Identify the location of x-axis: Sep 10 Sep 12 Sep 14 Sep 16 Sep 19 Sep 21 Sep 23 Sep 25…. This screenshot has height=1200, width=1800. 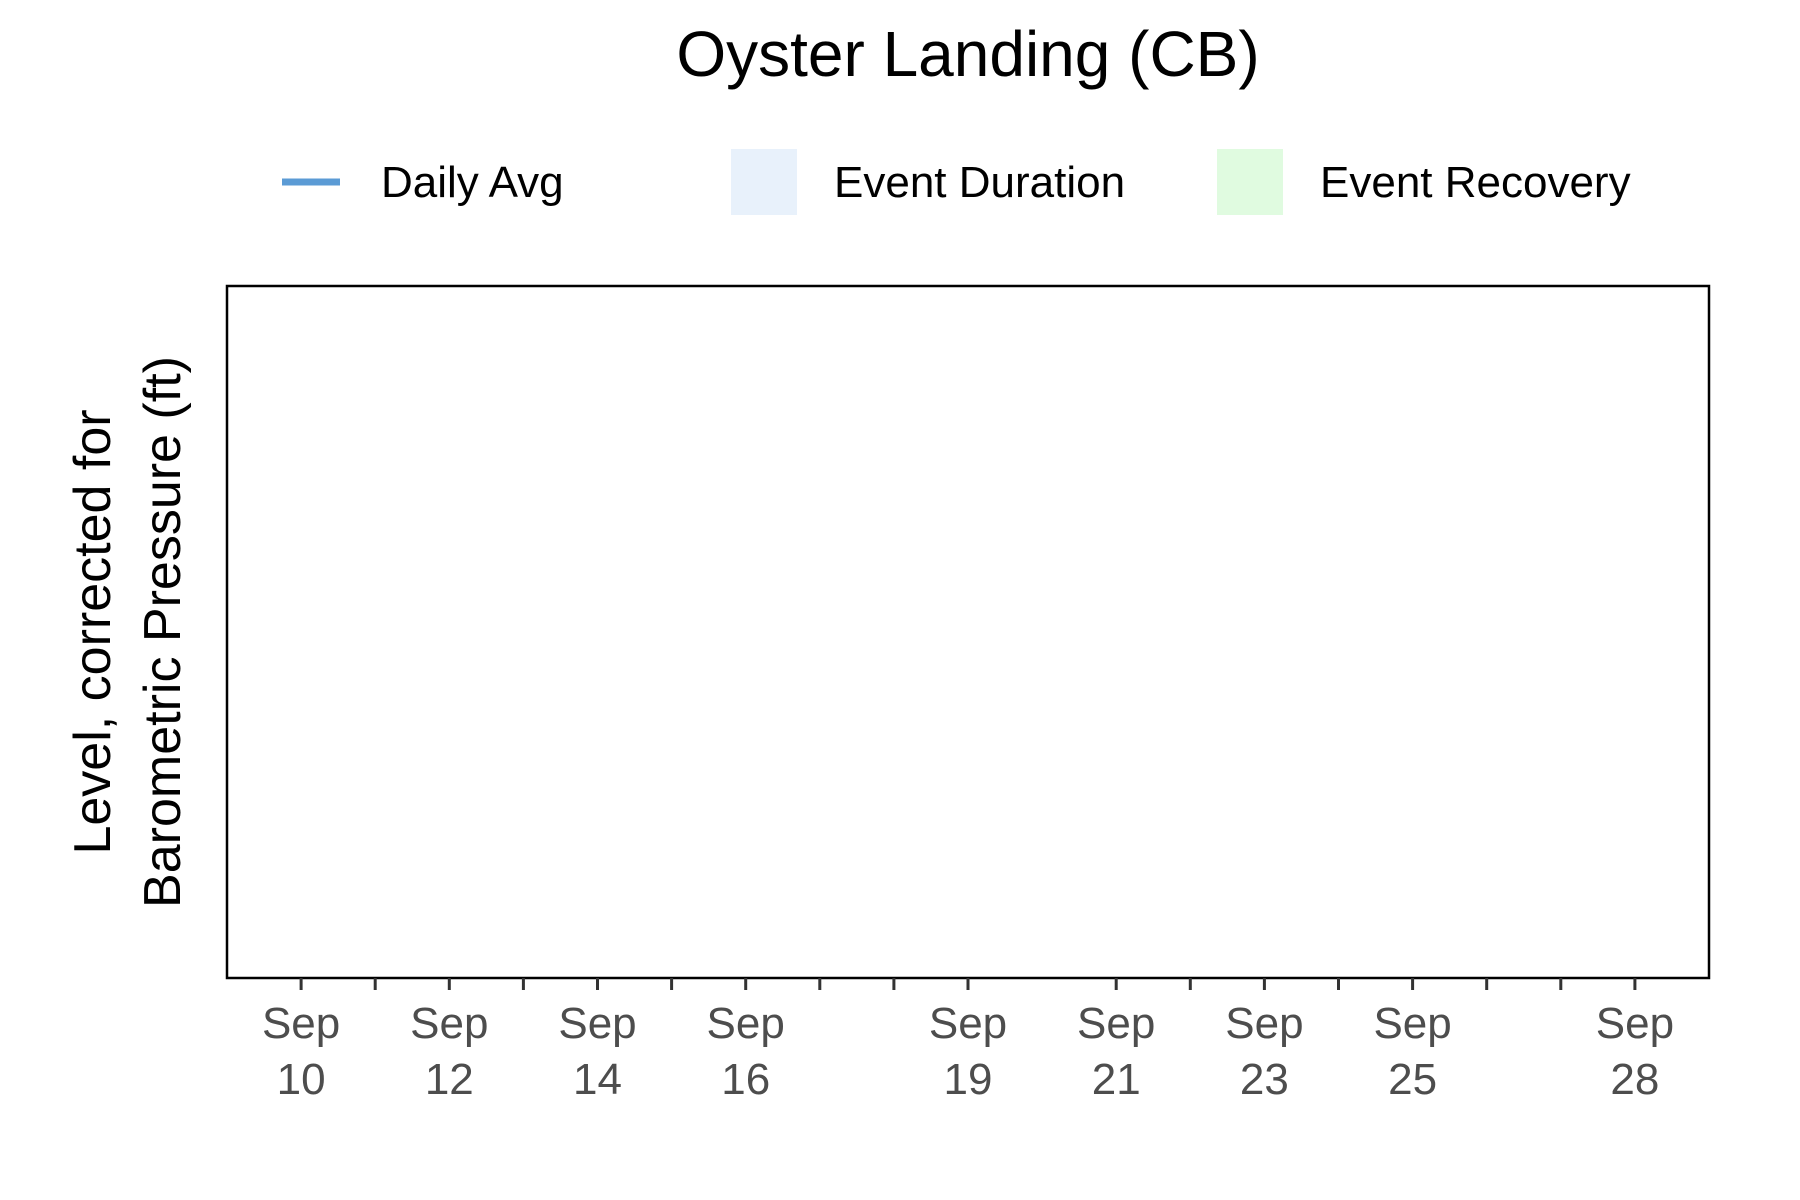
(968, 1041).